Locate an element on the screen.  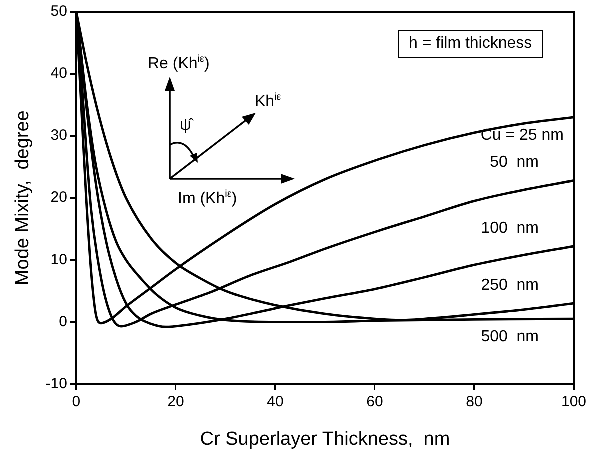
x-tick-label: 80 is located at coordinates (474, 401).